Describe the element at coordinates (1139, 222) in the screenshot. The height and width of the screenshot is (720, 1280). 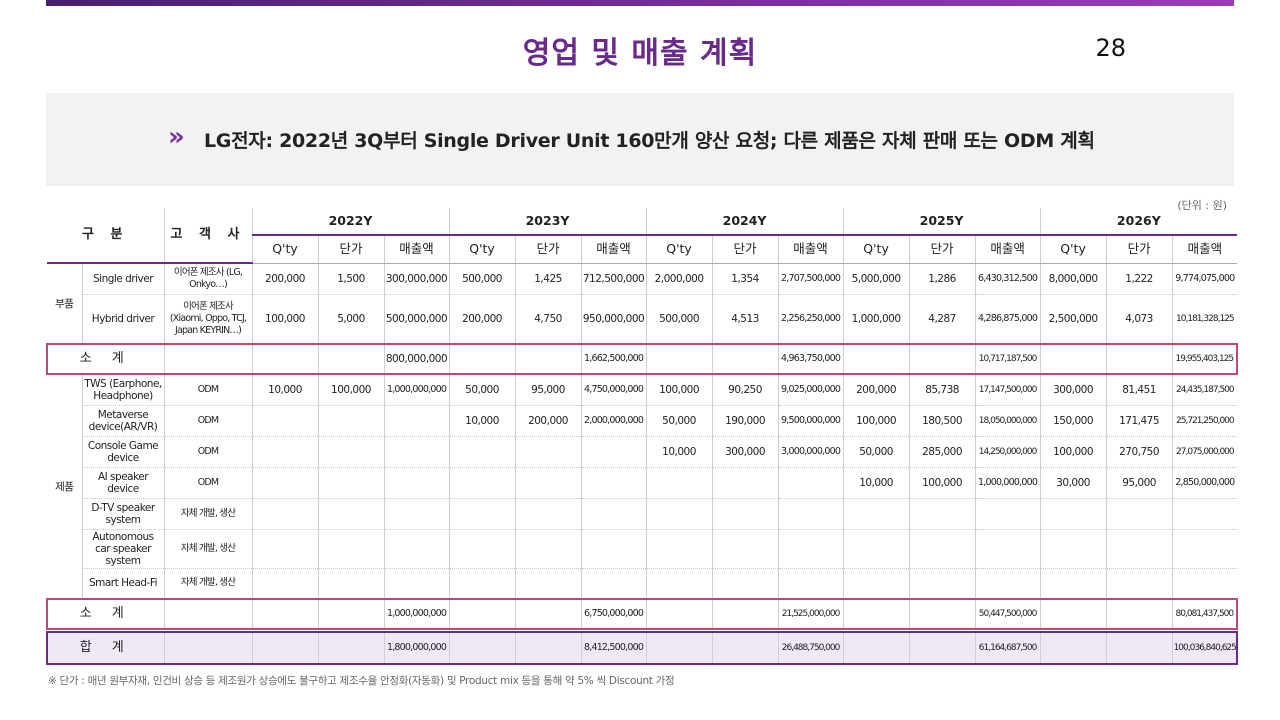
I see `header-year-2026: 2026Y` at that location.